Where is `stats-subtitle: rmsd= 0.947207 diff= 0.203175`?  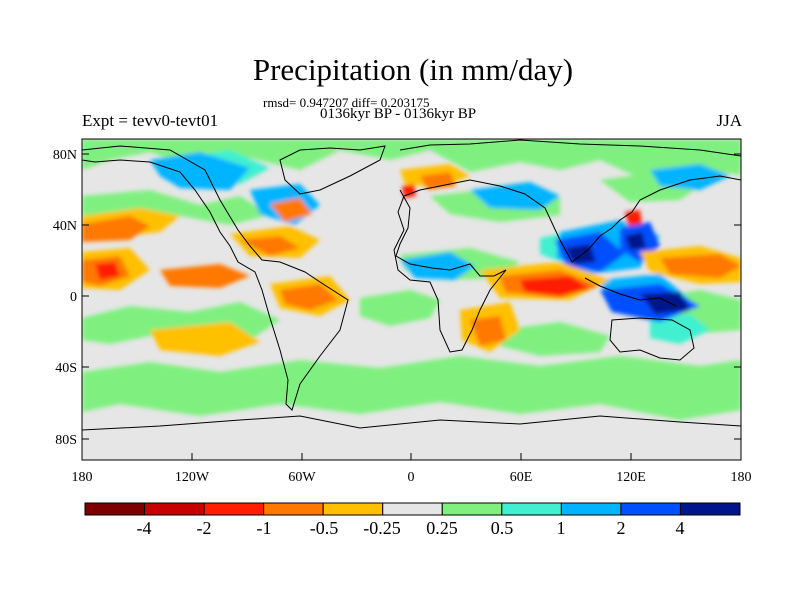
stats-subtitle: rmsd= 0.947207 diff= 0.203175 is located at coordinates (346, 102).